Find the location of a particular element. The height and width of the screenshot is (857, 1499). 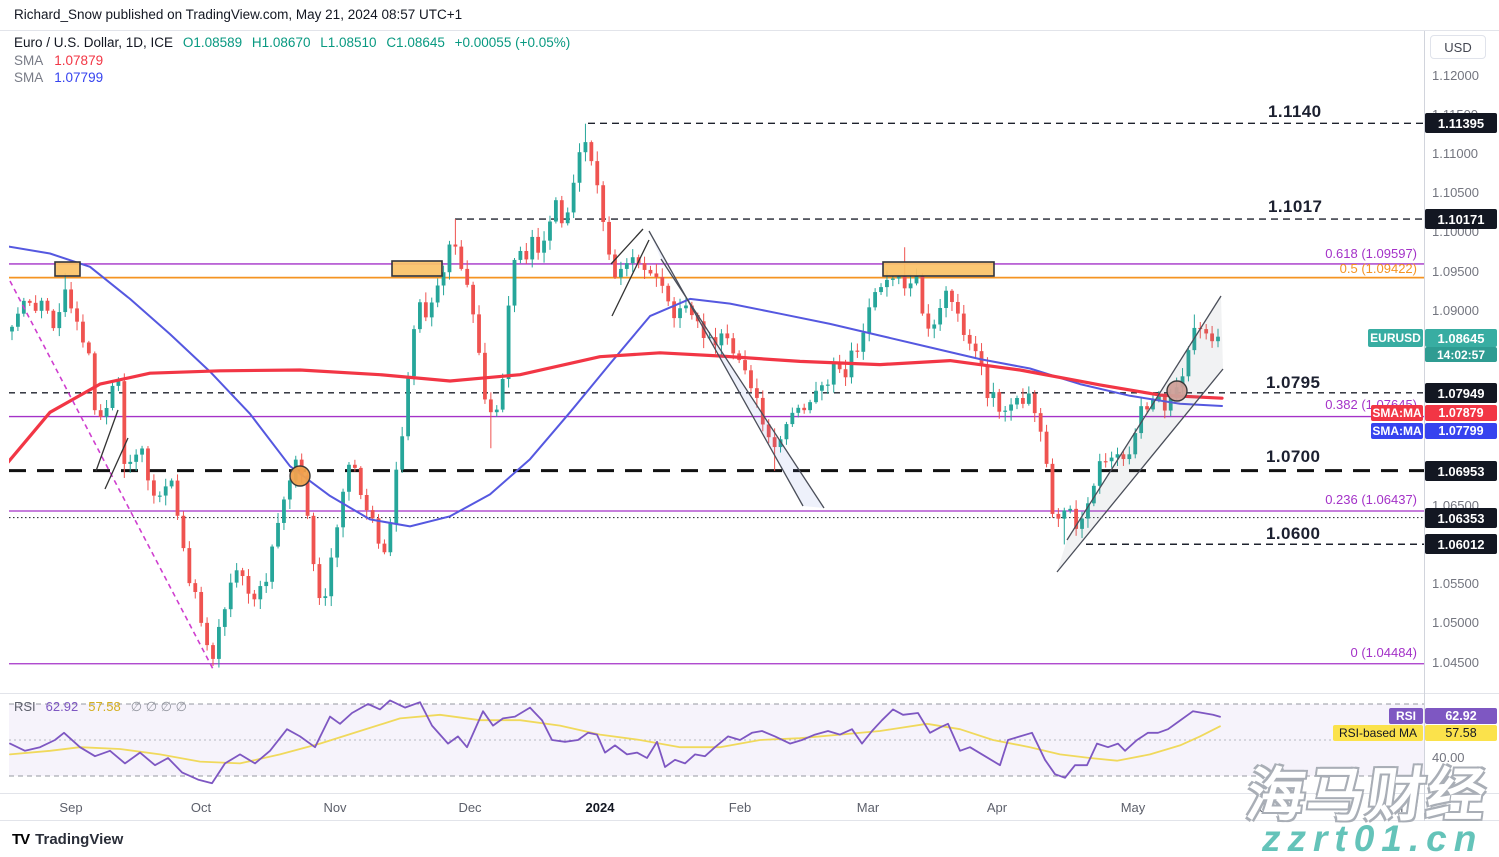

sma1-legend-row: SMA 1.07879 is located at coordinates (58, 60).